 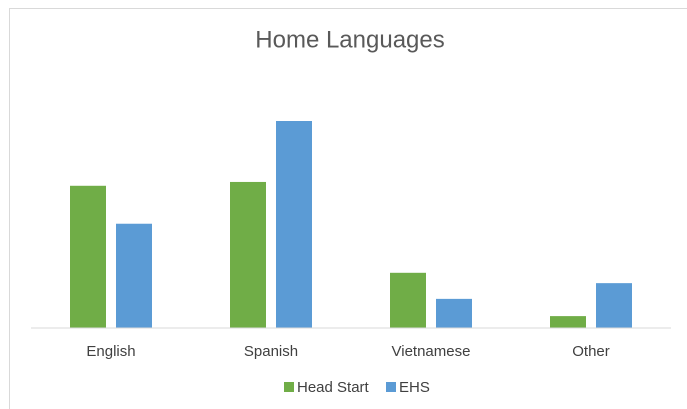 I want to click on x-tick-label: Vietnamese, so click(x=431, y=351).